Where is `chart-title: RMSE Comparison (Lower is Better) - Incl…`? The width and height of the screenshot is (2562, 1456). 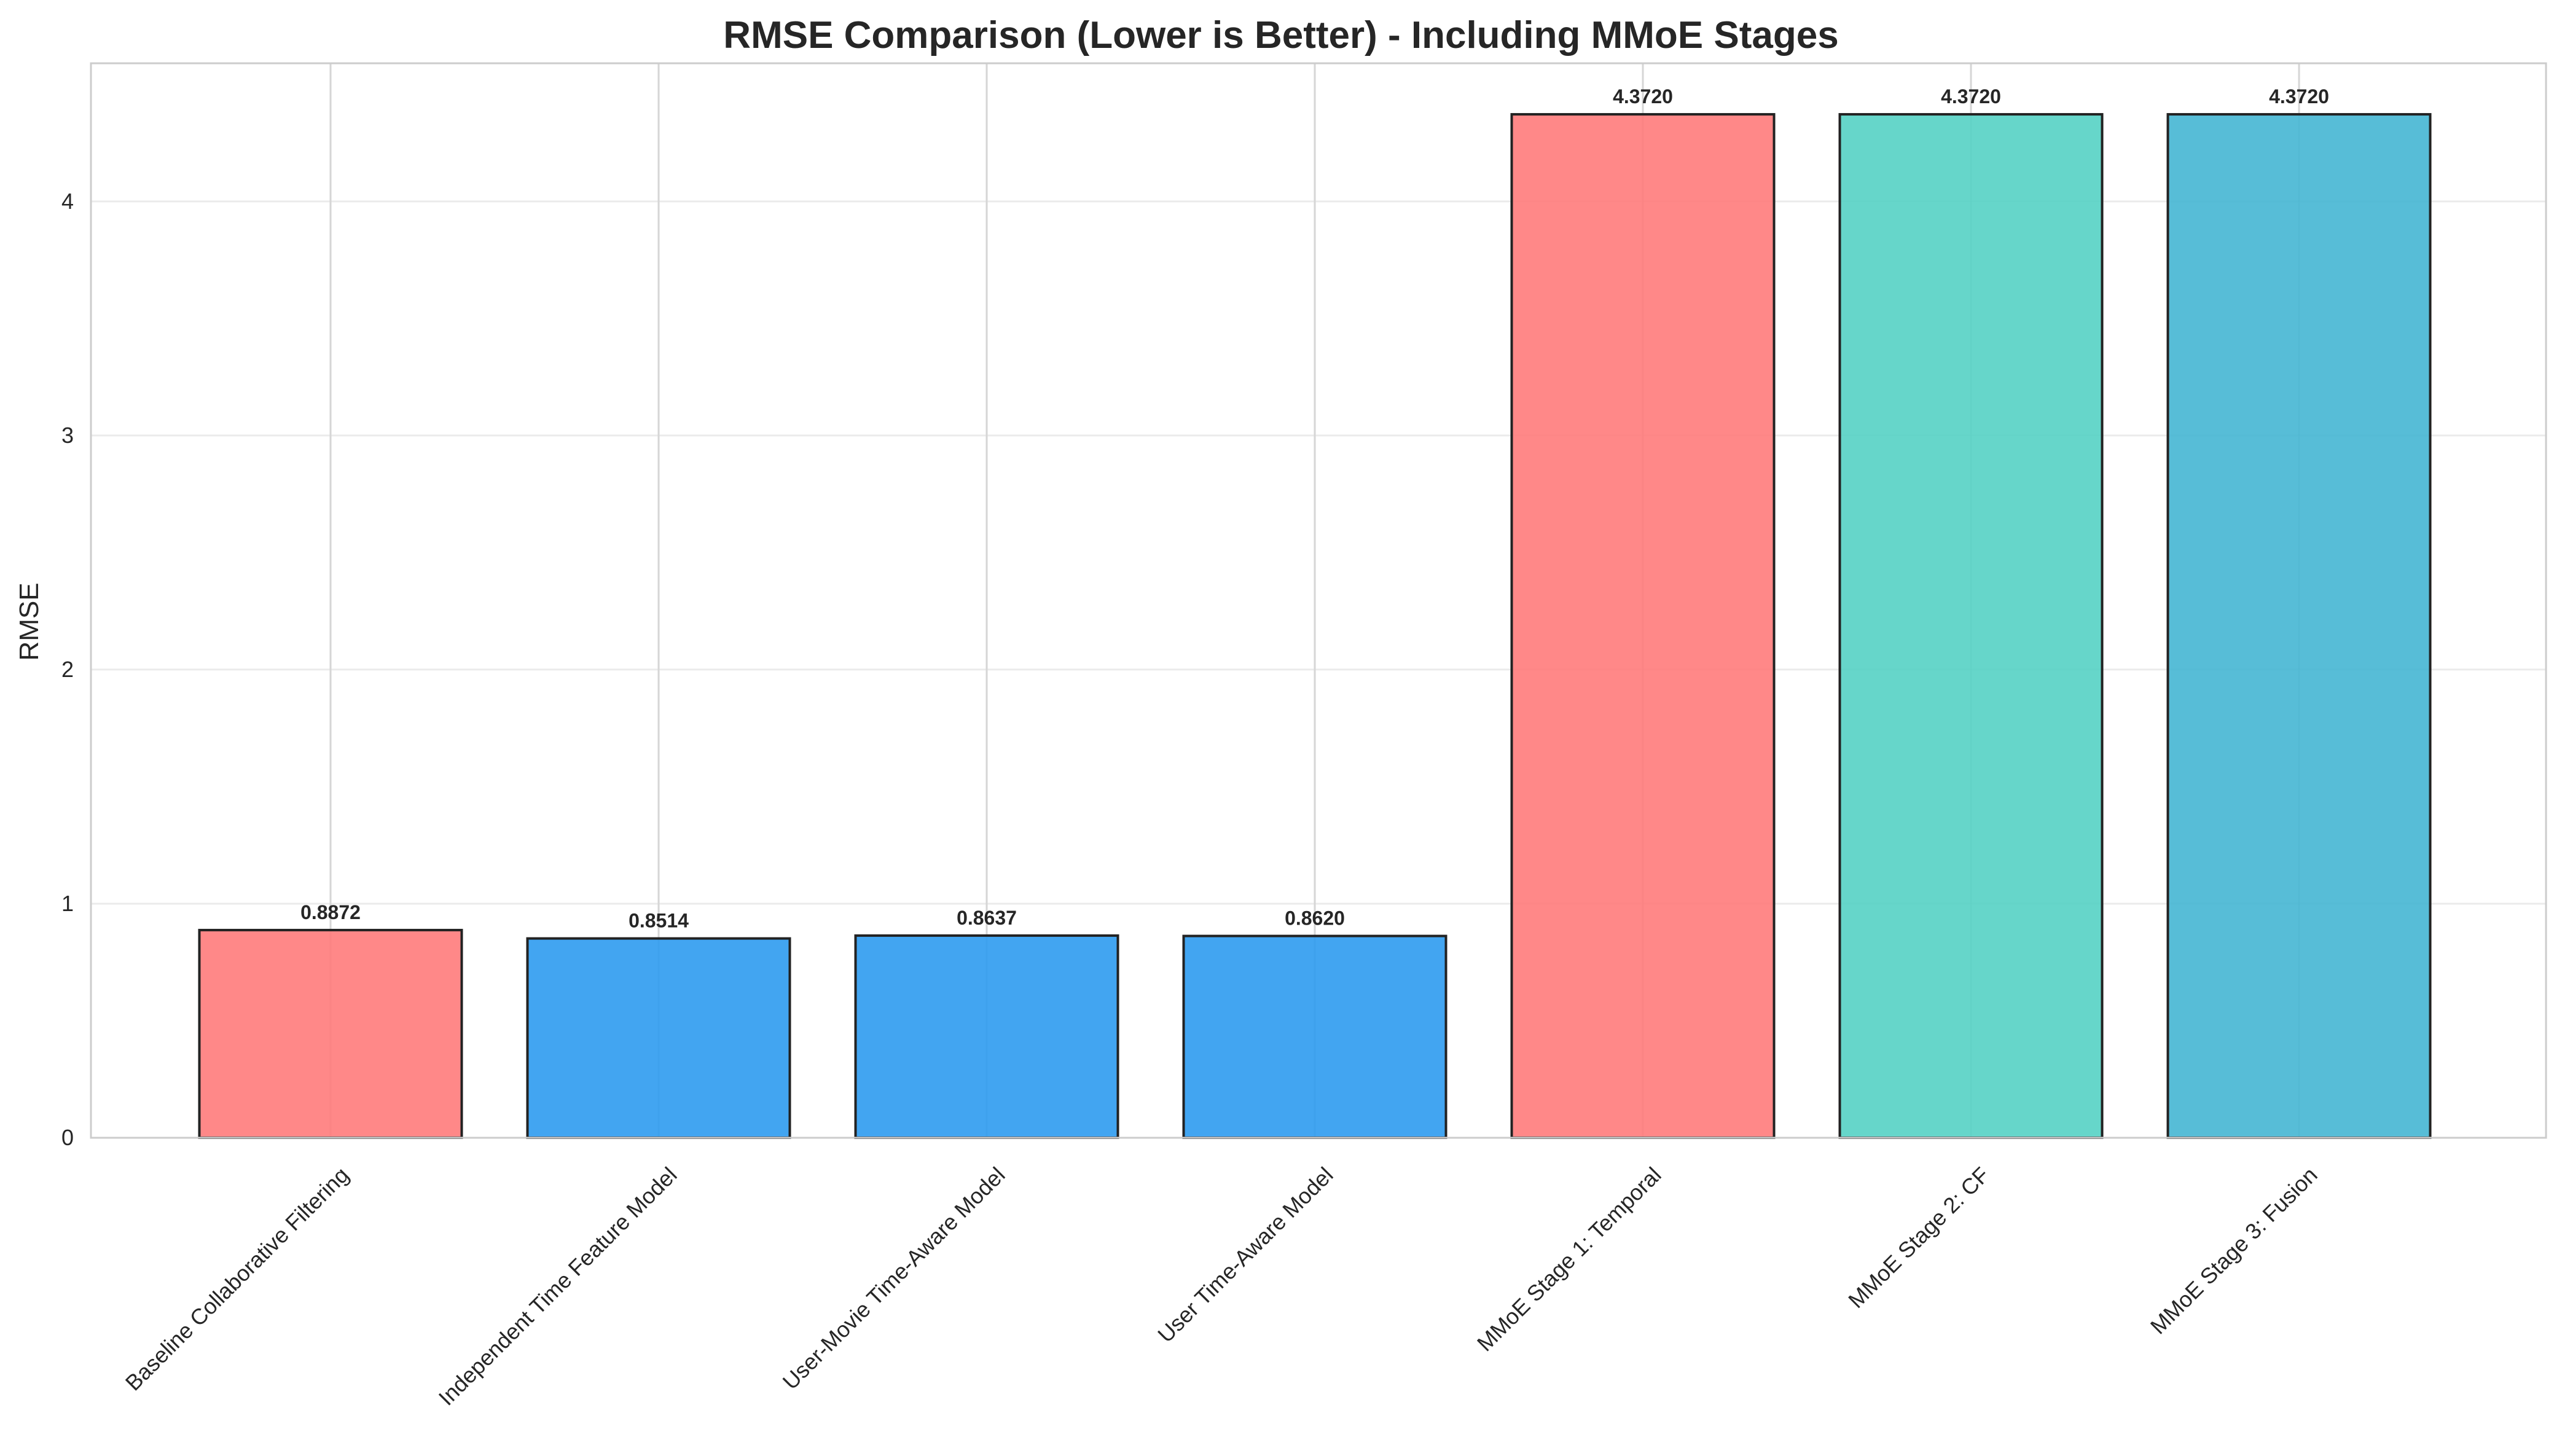
chart-title: RMSE Comparison (Lower is Better) - Incl… is located at coordinates (1280, 35).